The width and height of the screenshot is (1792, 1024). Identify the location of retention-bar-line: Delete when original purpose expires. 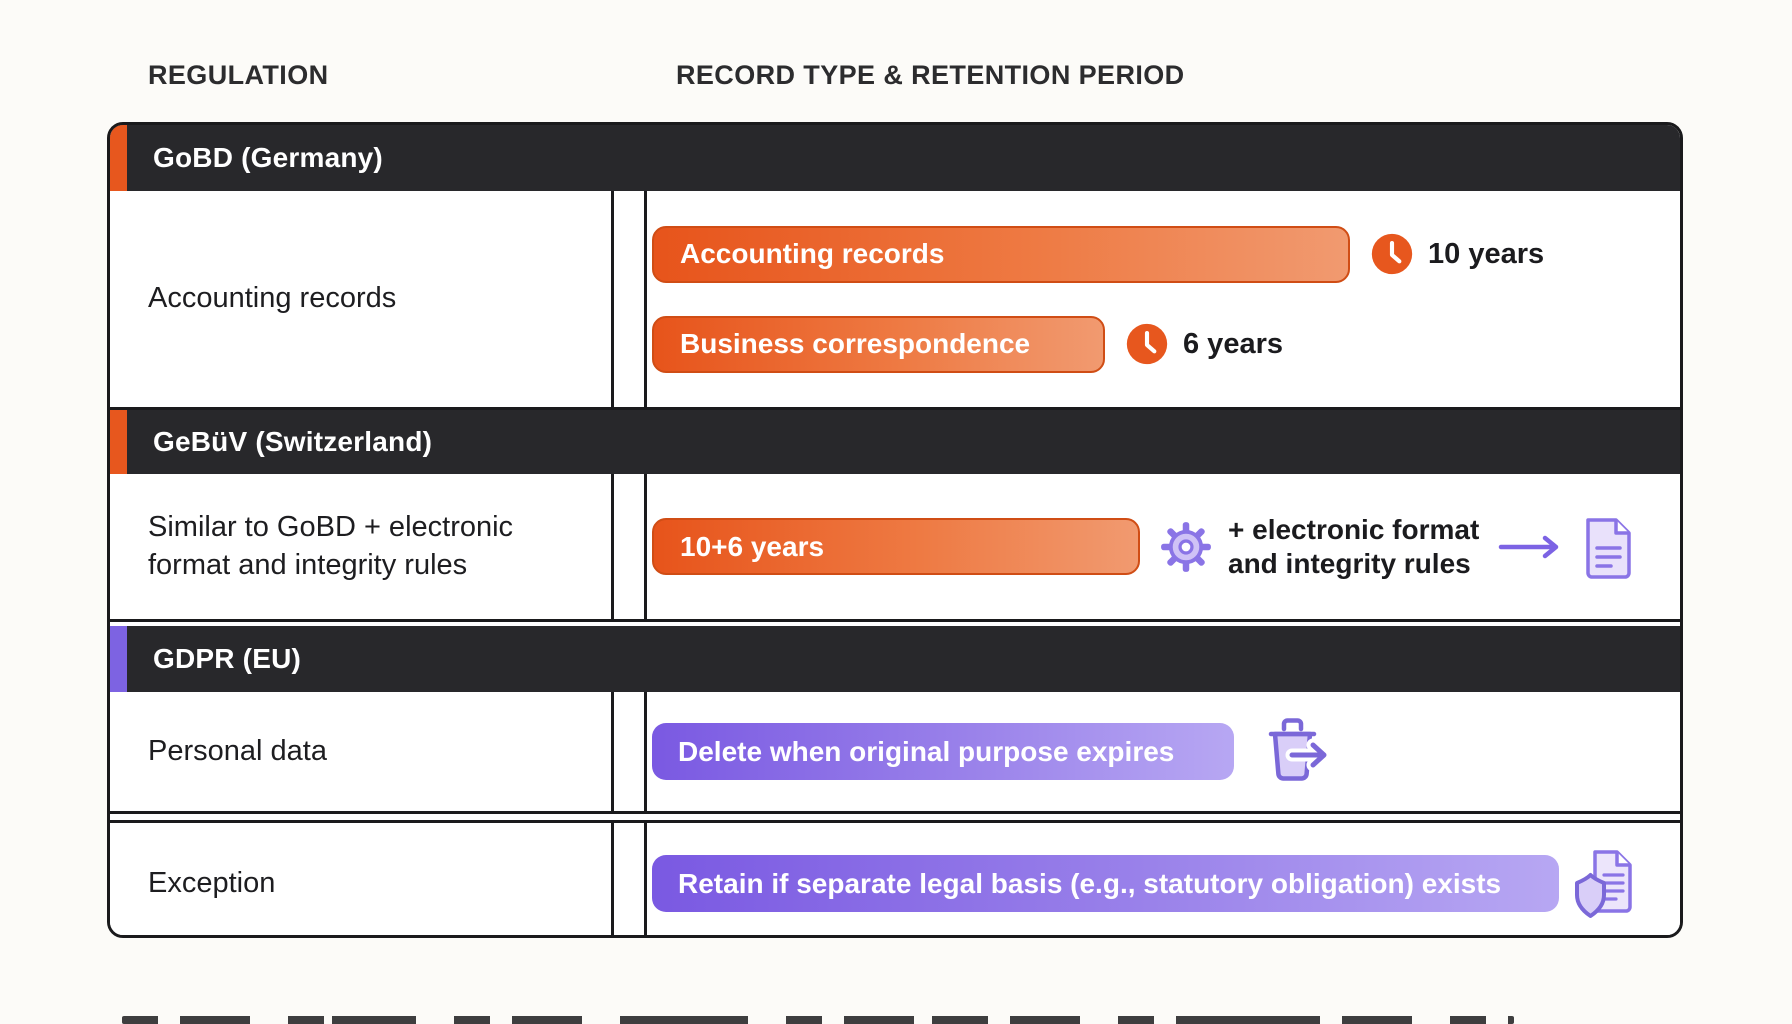
(1166, 752).